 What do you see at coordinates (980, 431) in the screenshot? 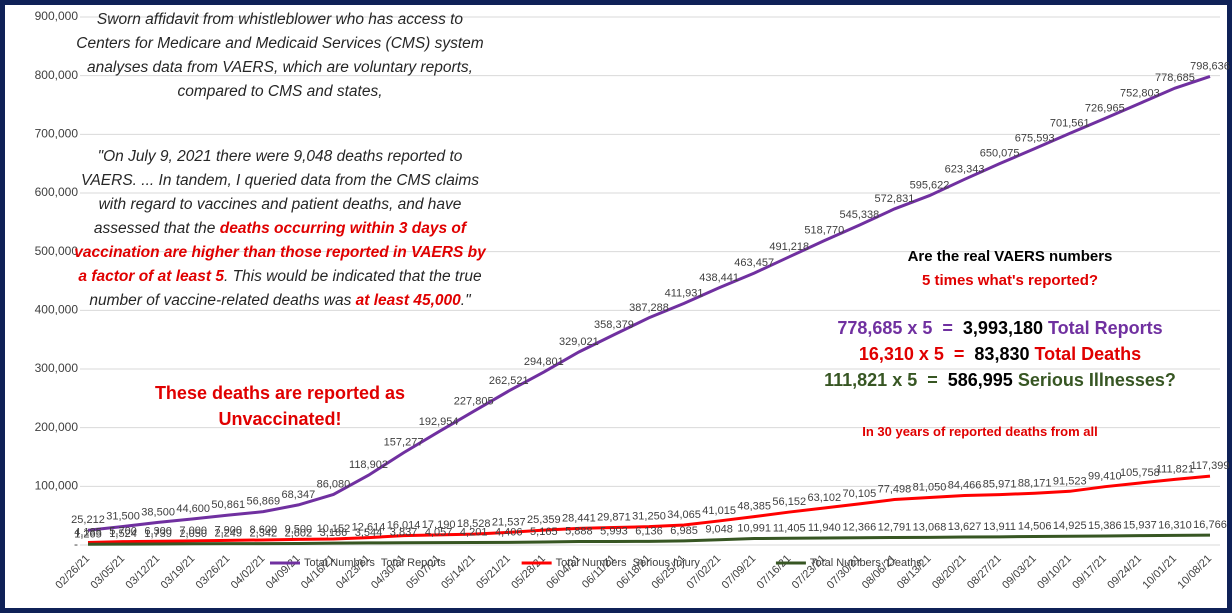
I see `note: In 30 years of reported deaths from all` at bounding box center [980, 431].